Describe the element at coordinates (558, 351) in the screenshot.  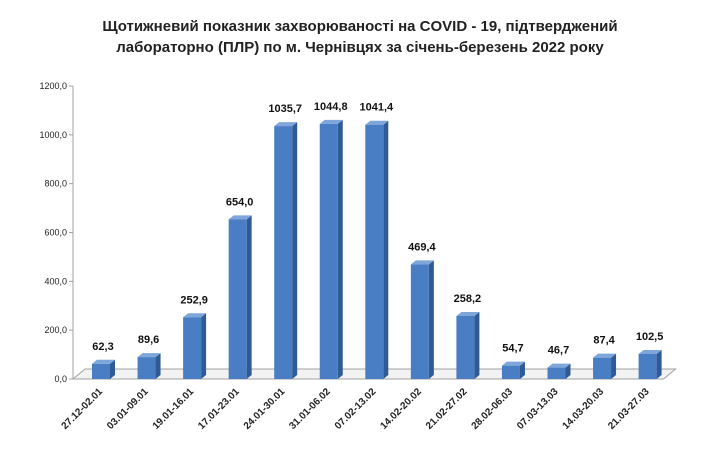
I see `data-label: 46,7` at that location.